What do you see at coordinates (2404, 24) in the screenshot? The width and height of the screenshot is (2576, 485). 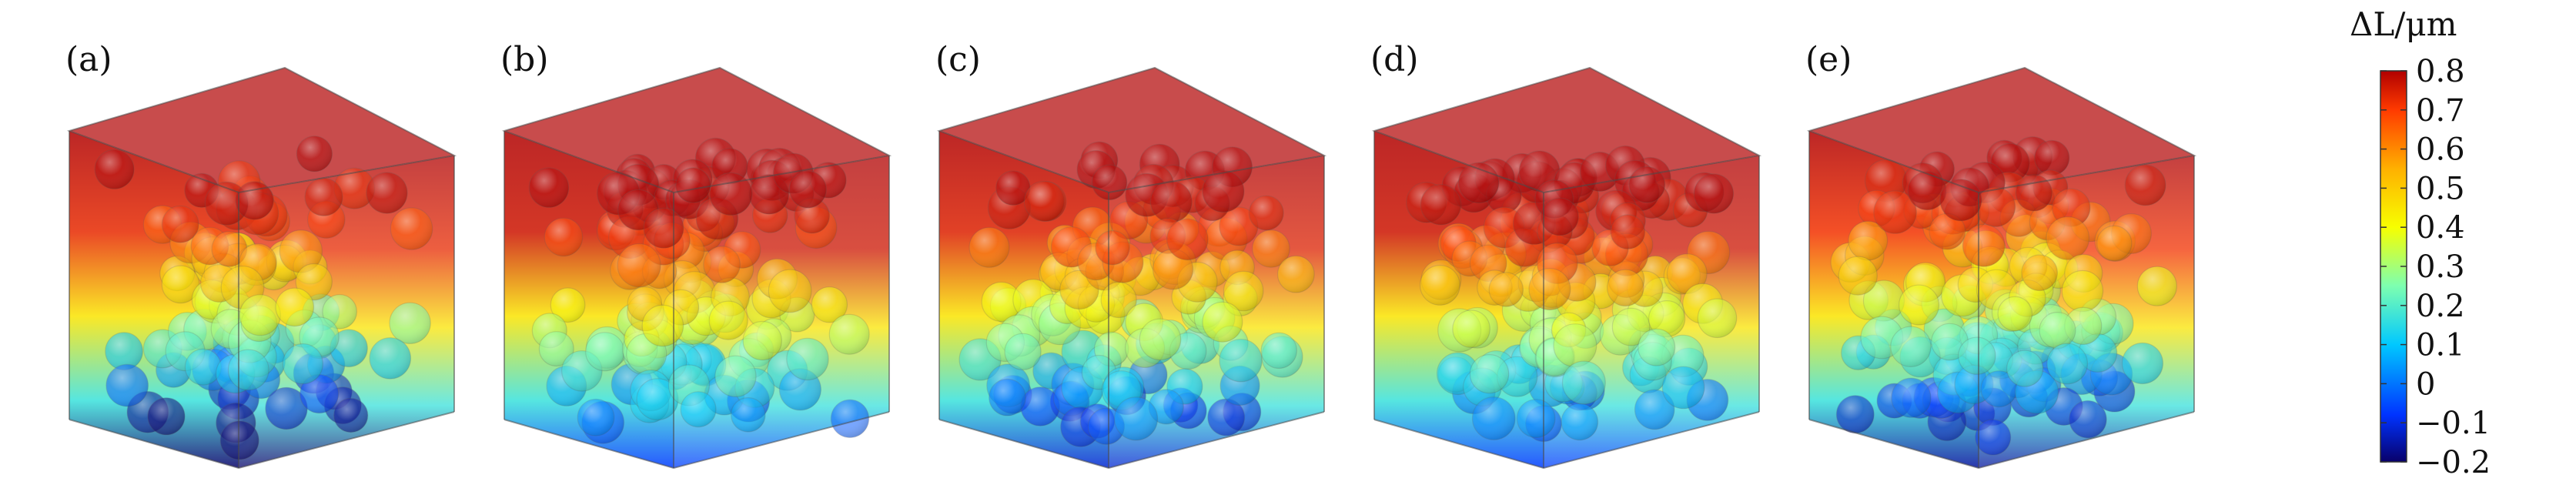 I see `colorbar-title: ΔL/μm` at bounding box center [2404, 24].